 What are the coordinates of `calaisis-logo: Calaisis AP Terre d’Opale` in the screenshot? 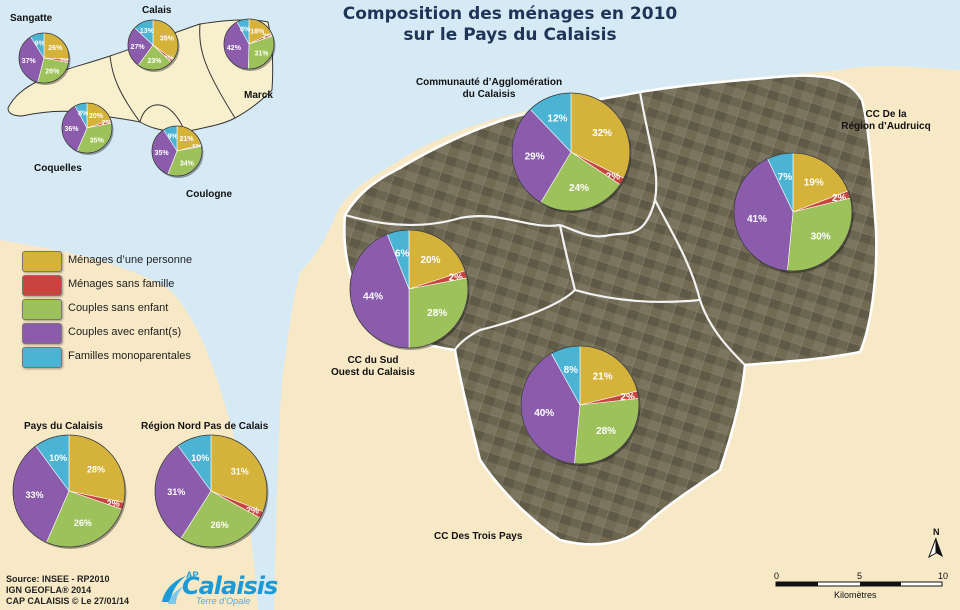 It's located at (218, 588).